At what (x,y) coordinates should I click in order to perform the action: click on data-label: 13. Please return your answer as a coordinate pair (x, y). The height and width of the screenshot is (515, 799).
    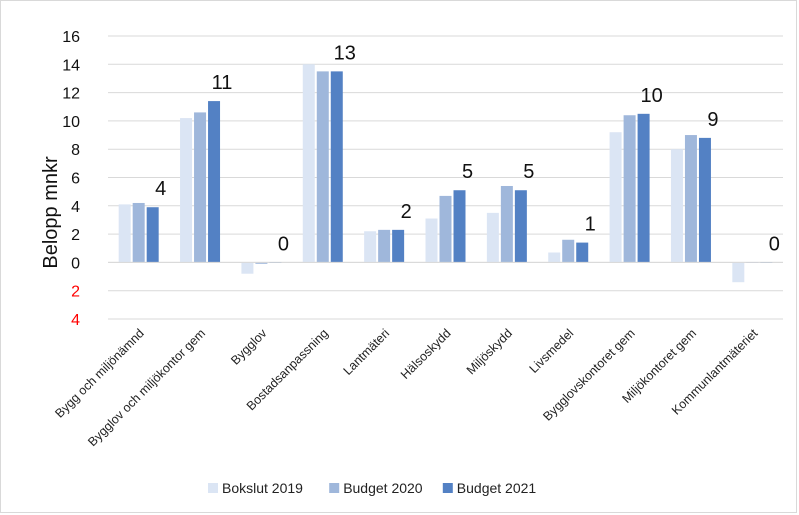
    Looking at the image, I should click on (345, 53).